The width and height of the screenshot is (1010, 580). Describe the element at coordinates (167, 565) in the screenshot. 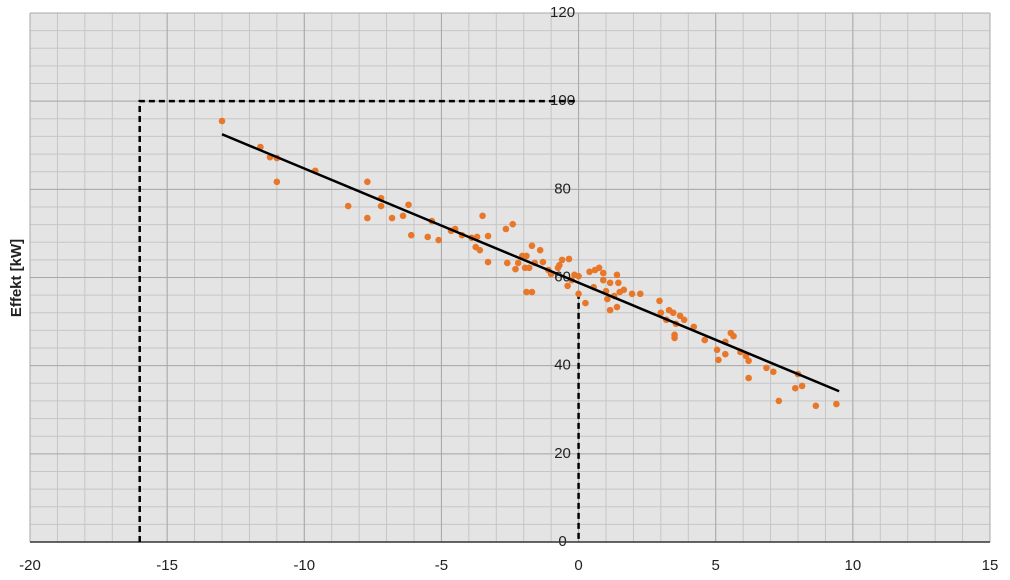

I see `x-tick-label: -15` at that location.